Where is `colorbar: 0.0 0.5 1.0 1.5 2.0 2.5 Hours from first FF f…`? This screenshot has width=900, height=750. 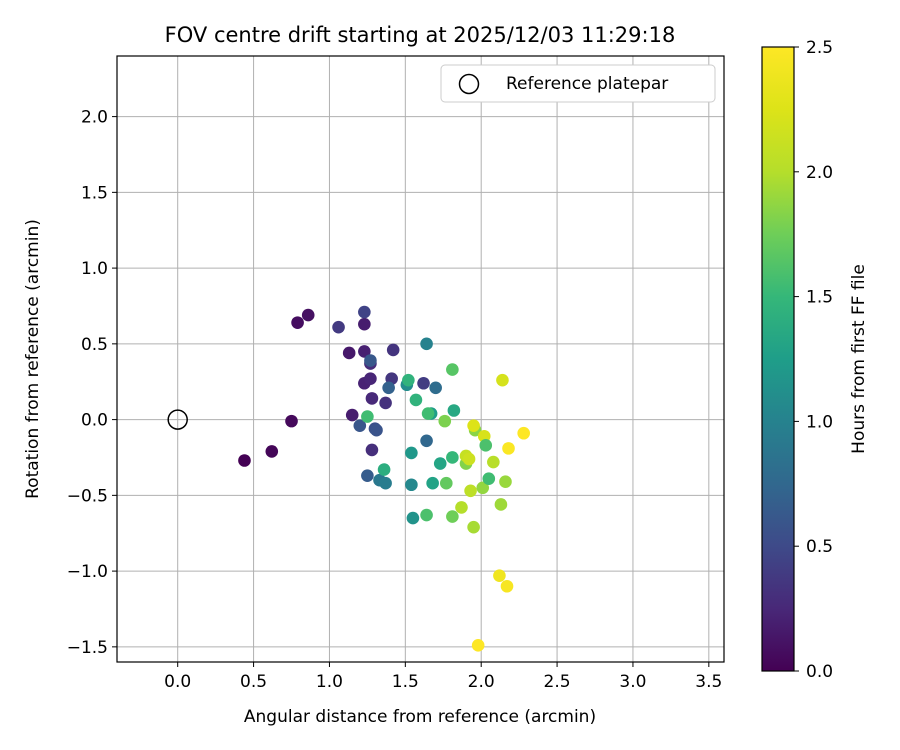
colorbar: 0.0 0.5 1.0 1.5 2.0 2.5 Hours from first FF f… is located at coordinates (815, 360).